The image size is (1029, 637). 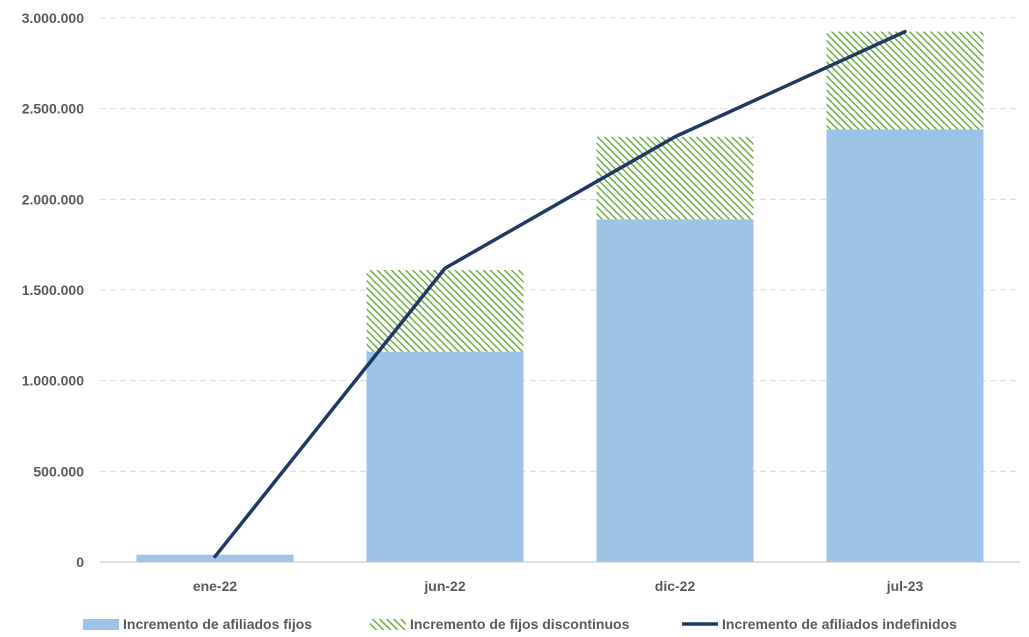 I want to click on x-axis-tick-labels: ene-22 jun-22 dic-22 jul-23, so click(x=558, y=586).